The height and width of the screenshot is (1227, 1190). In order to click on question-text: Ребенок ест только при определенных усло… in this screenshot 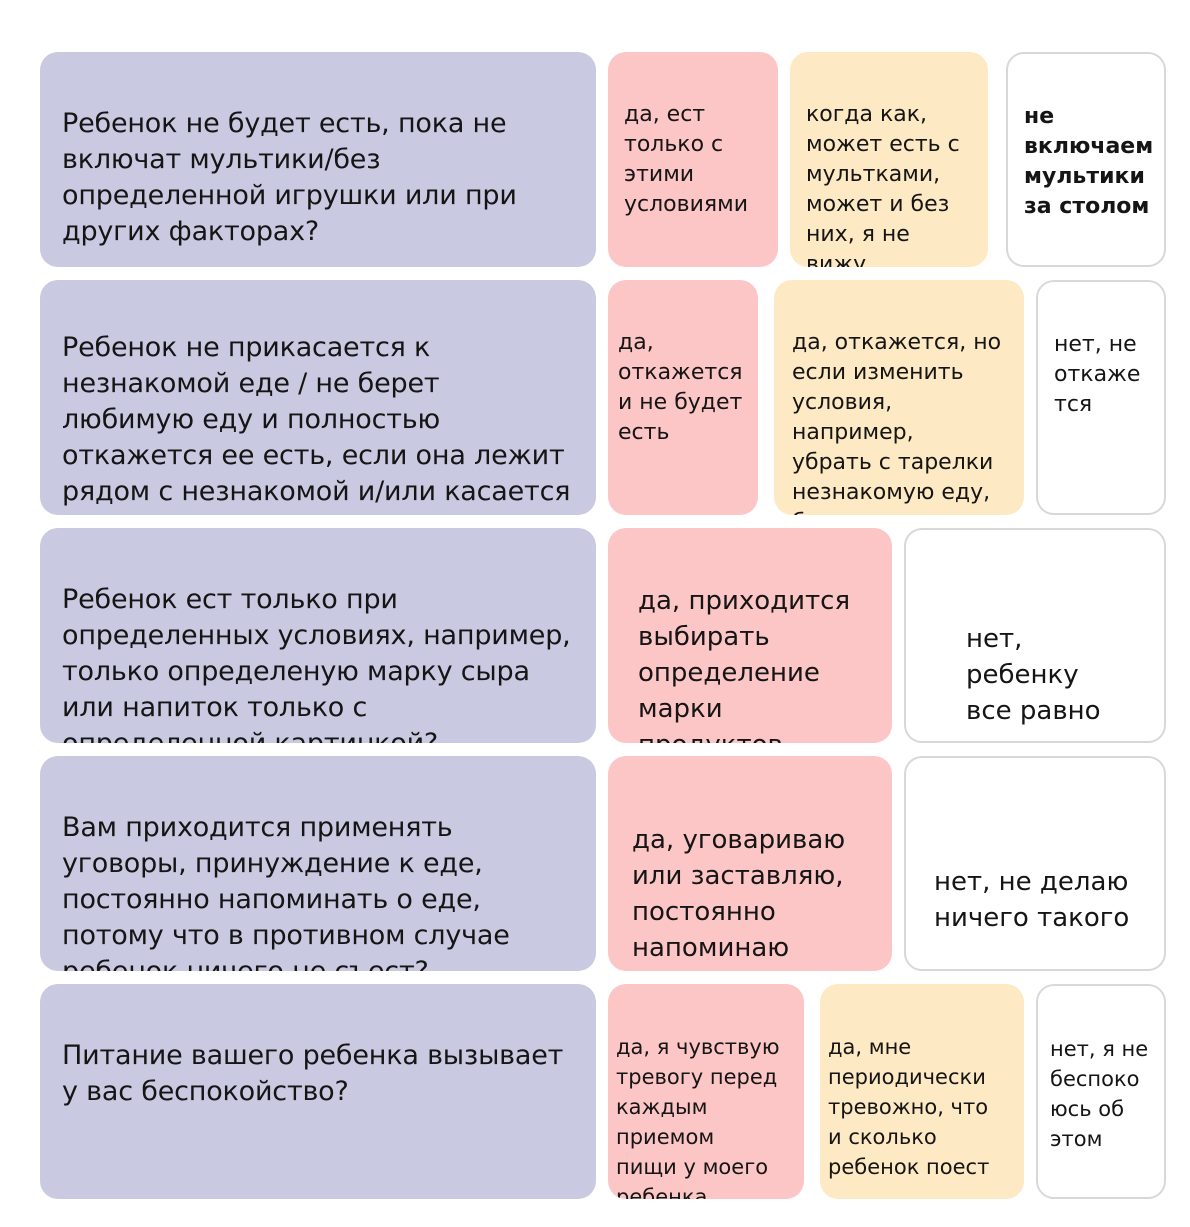, I will do `click(316, 663)`.